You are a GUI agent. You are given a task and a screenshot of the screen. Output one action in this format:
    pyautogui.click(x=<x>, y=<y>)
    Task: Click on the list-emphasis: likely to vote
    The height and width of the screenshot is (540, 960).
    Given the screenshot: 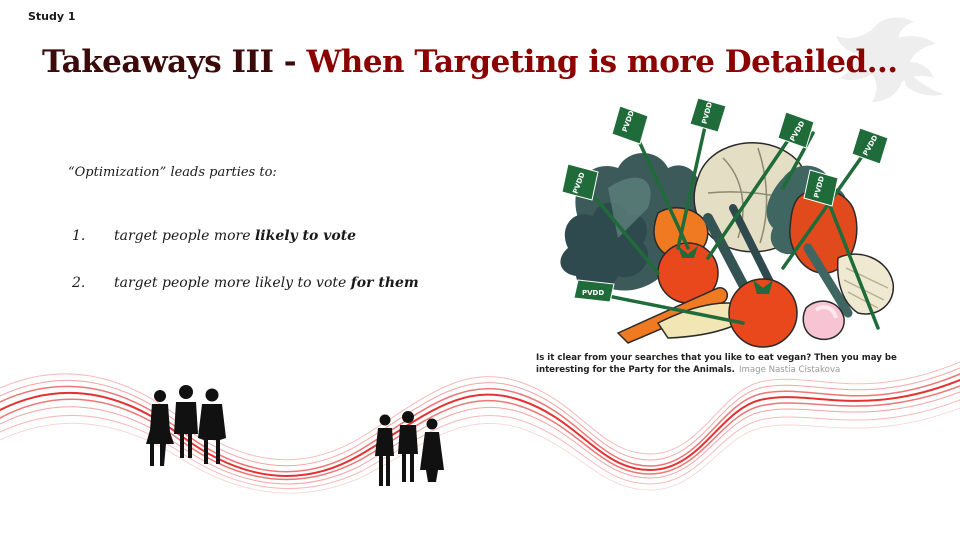 What is the action you would take?
    pyautogui.click(x=305, y=236)
    